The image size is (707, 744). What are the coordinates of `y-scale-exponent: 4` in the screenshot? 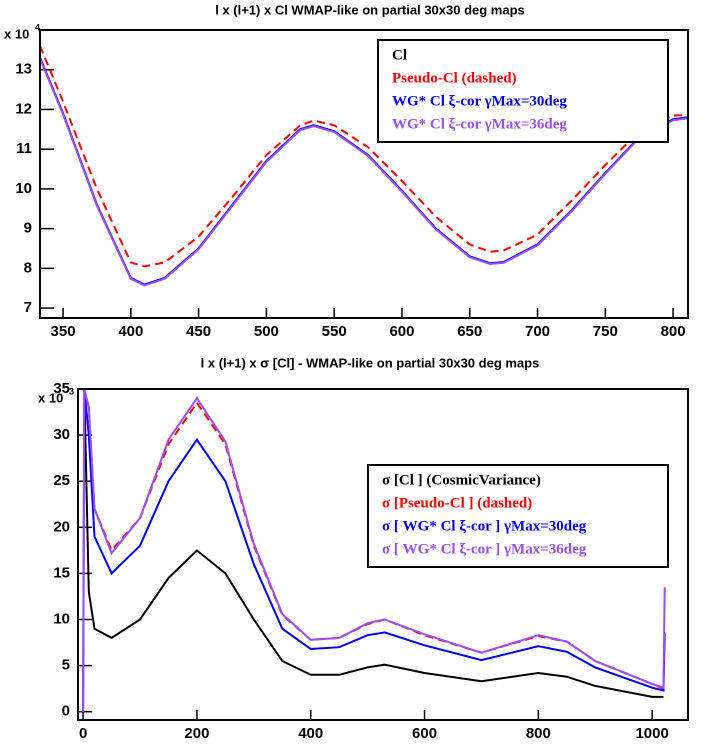 It's located at (37, 27).